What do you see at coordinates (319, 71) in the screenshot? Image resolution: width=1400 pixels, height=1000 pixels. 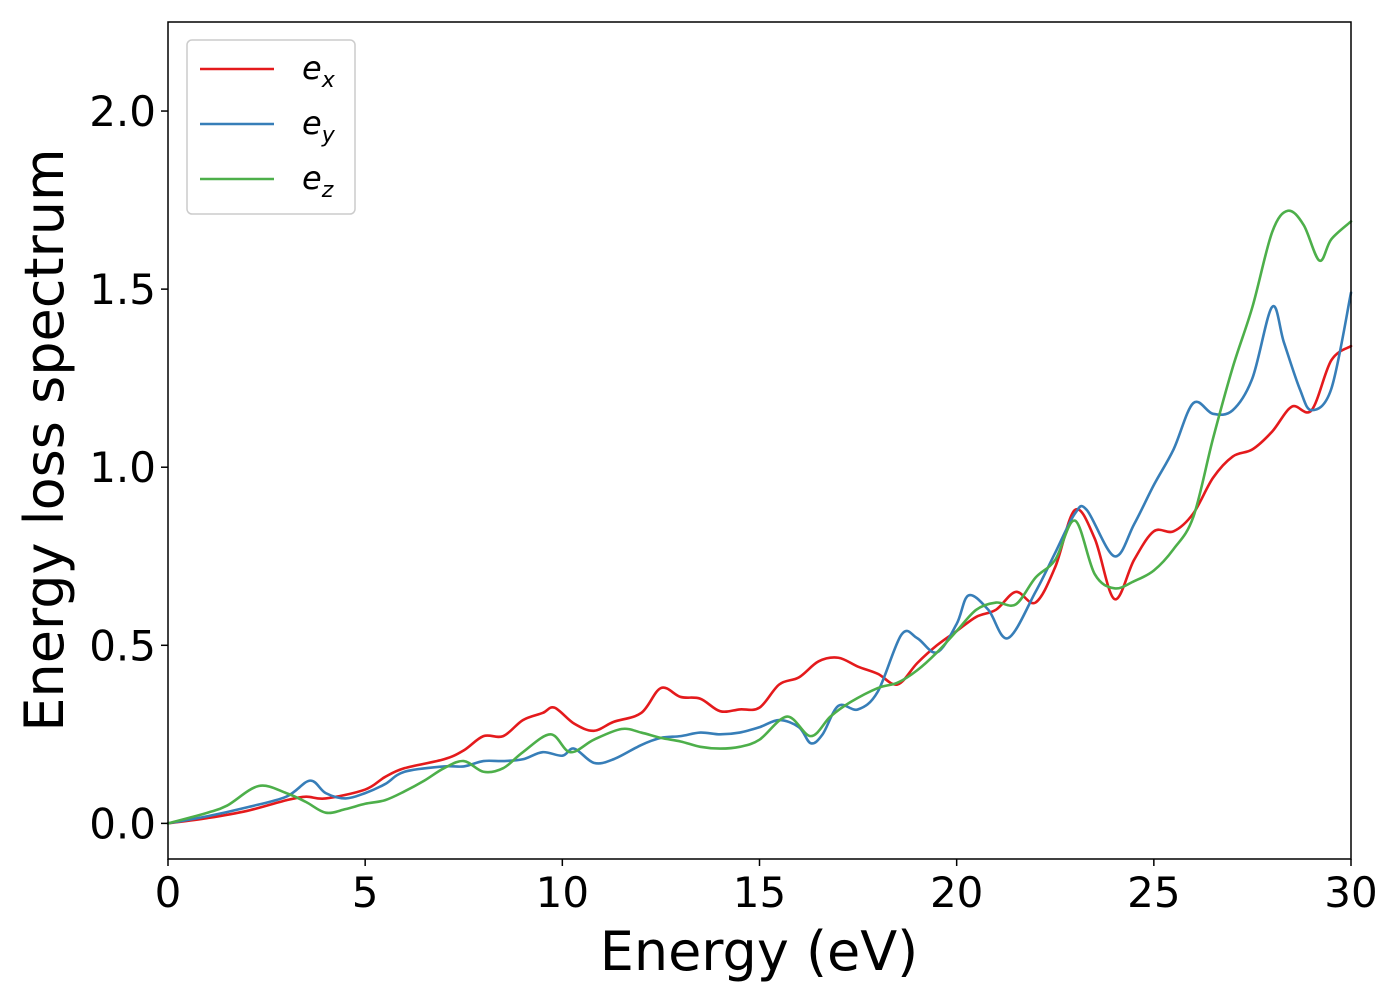 I see `legend-label-x: ex` at bounding box center [319, 71].